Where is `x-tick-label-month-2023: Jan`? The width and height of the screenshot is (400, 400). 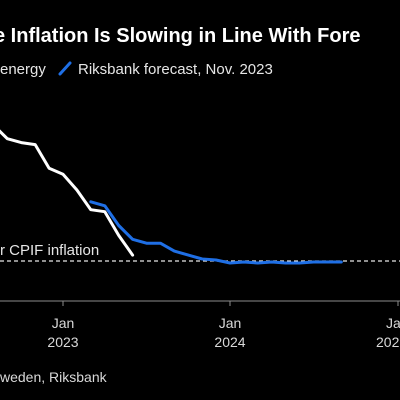
x-tick-label-month-2023: Jan is located at coordinates (63, 323).